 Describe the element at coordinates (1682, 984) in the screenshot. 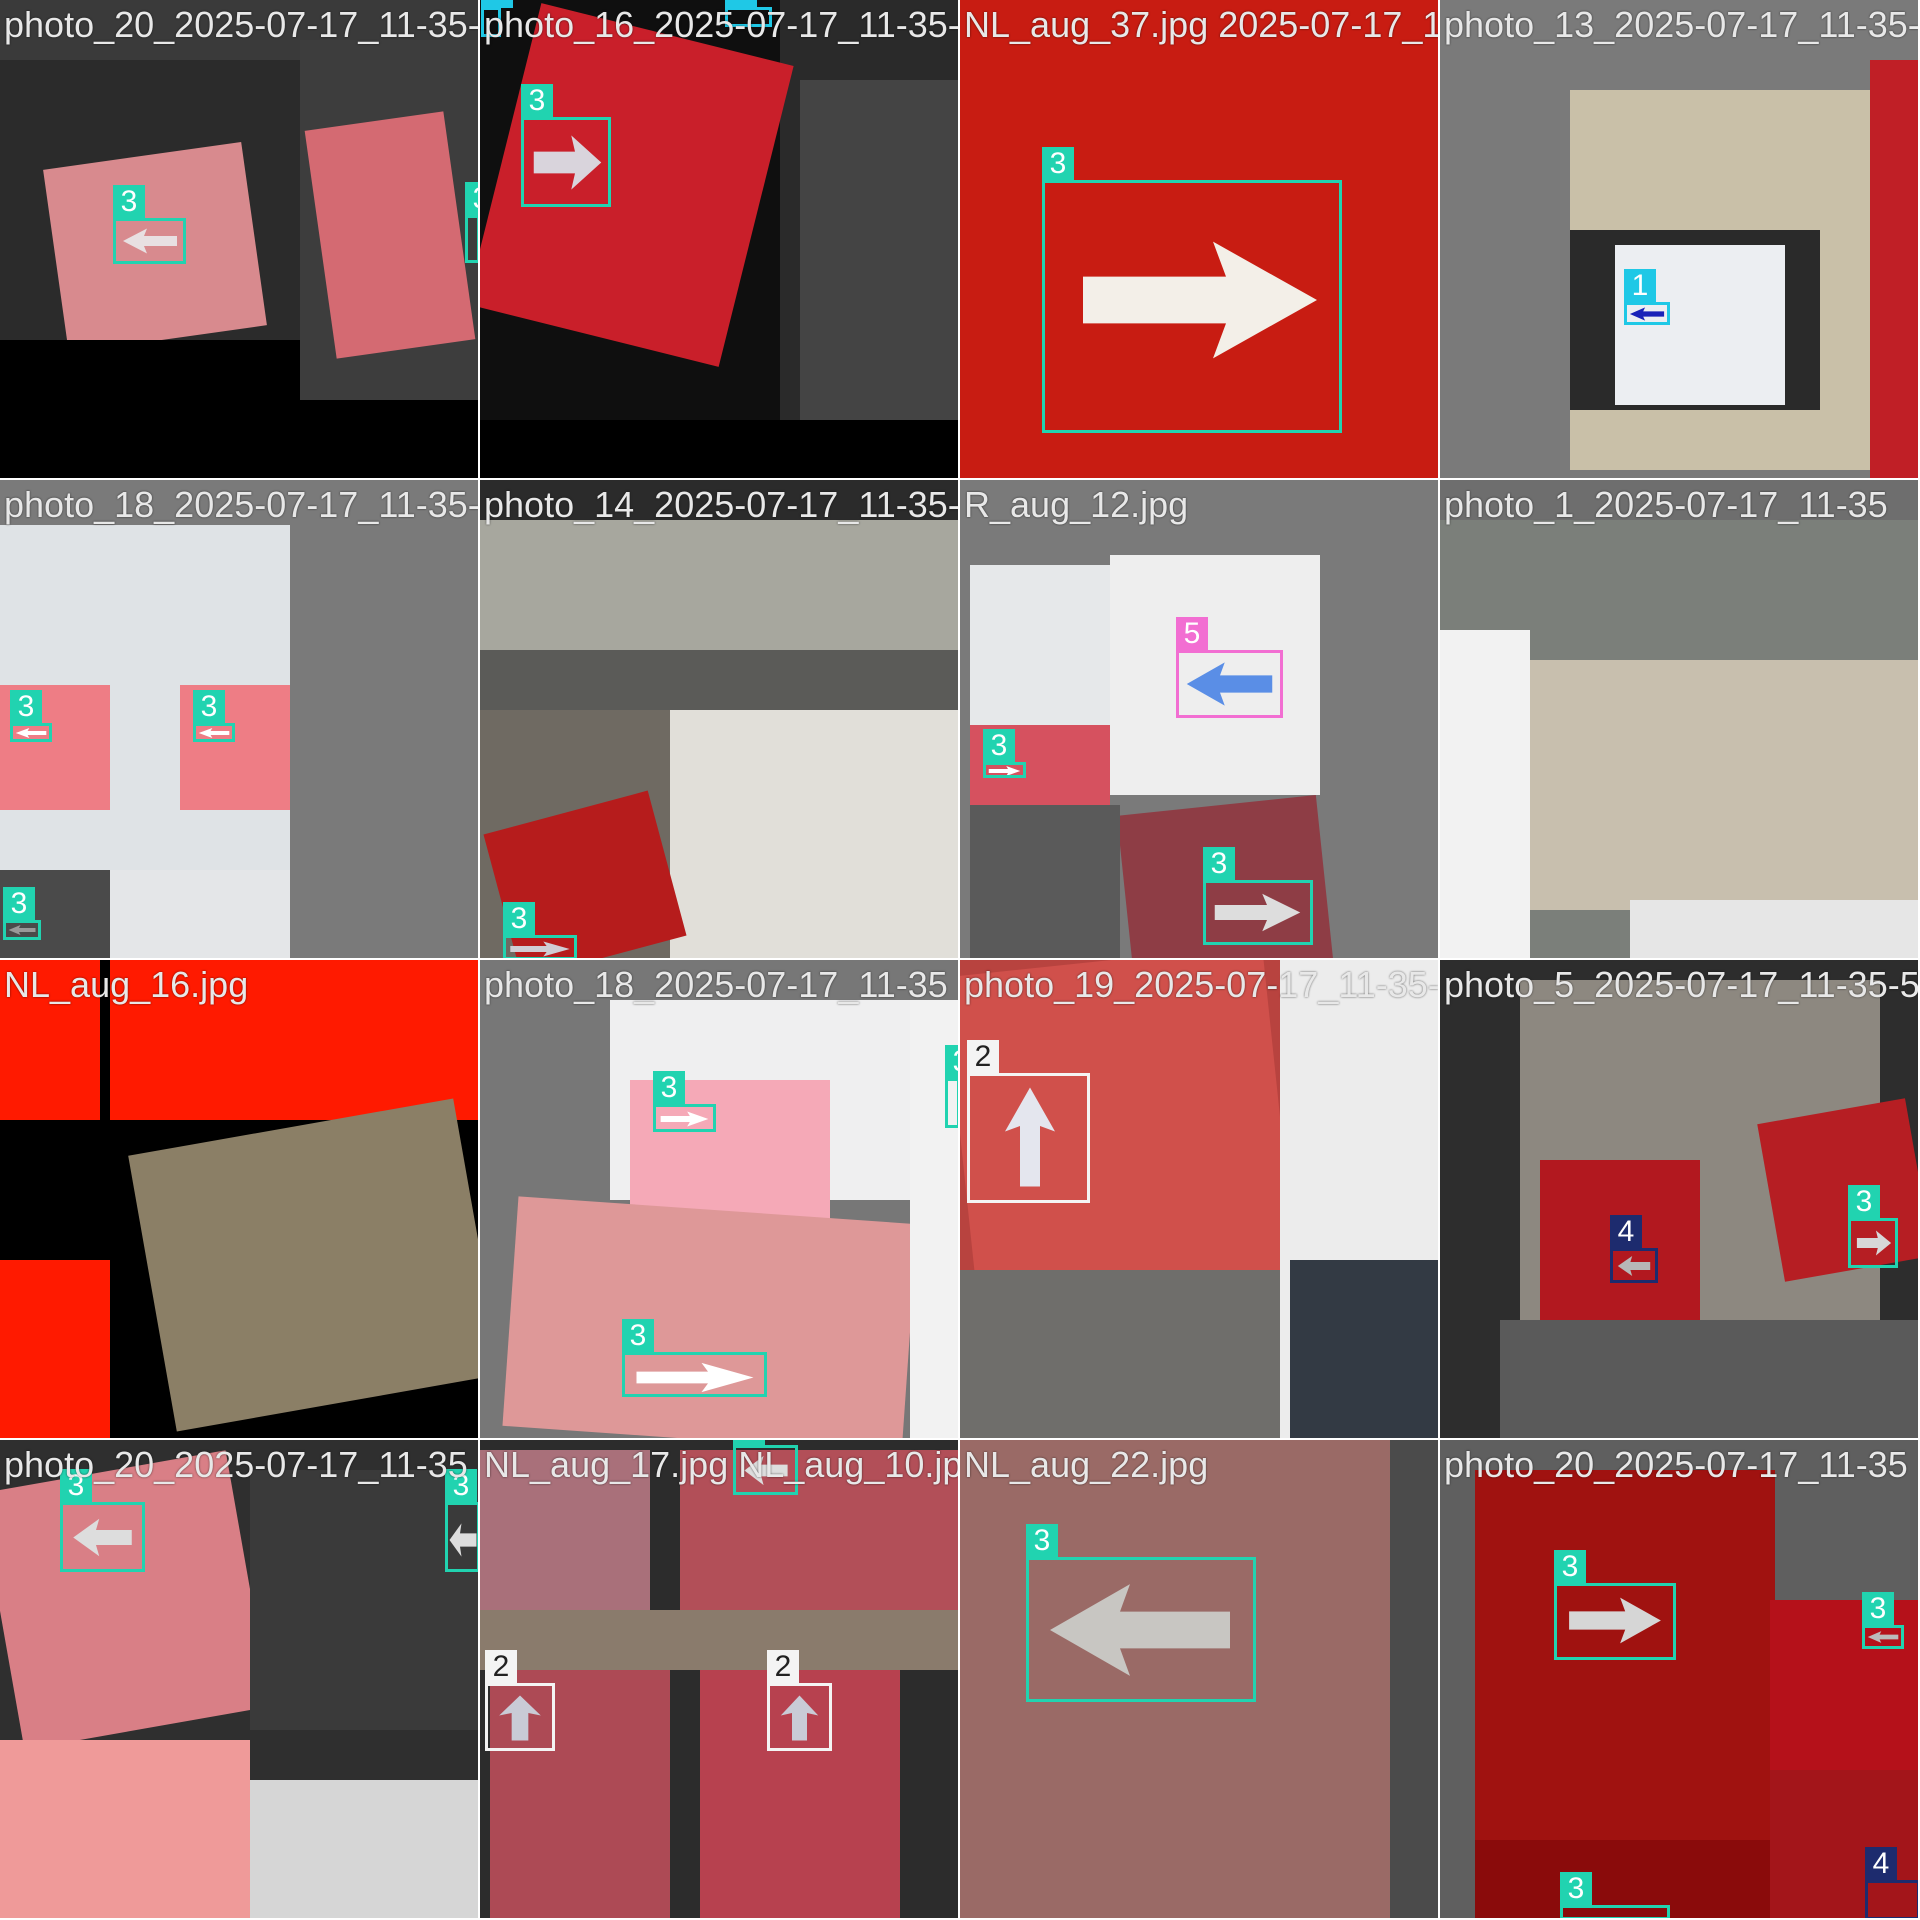

I see `tile-caption: photo_5_2025-07-17_11-35-54_aug_20.jpg` at that location.